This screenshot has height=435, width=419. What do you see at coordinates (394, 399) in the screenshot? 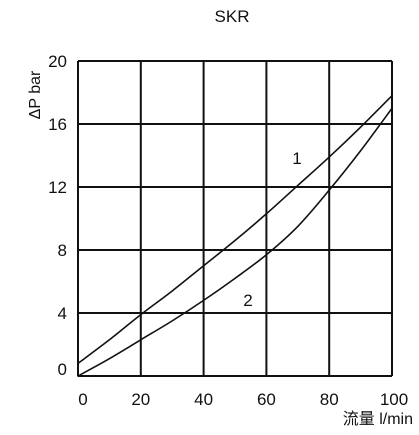
I see `x-tick-label-100: 100` at bounding box center [394, 399].